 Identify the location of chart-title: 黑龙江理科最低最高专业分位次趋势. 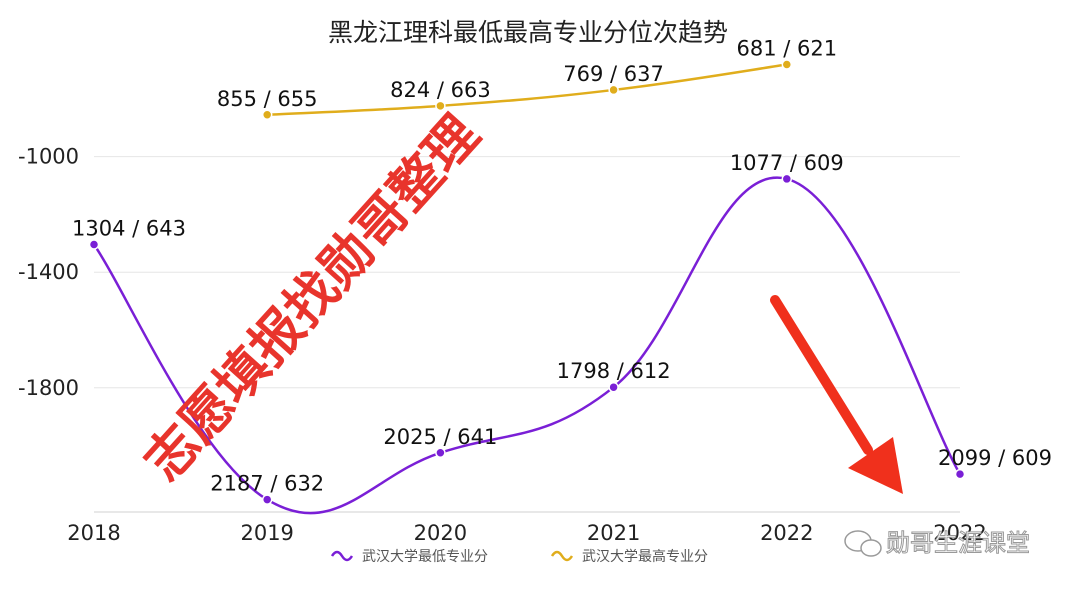
(528, 32).